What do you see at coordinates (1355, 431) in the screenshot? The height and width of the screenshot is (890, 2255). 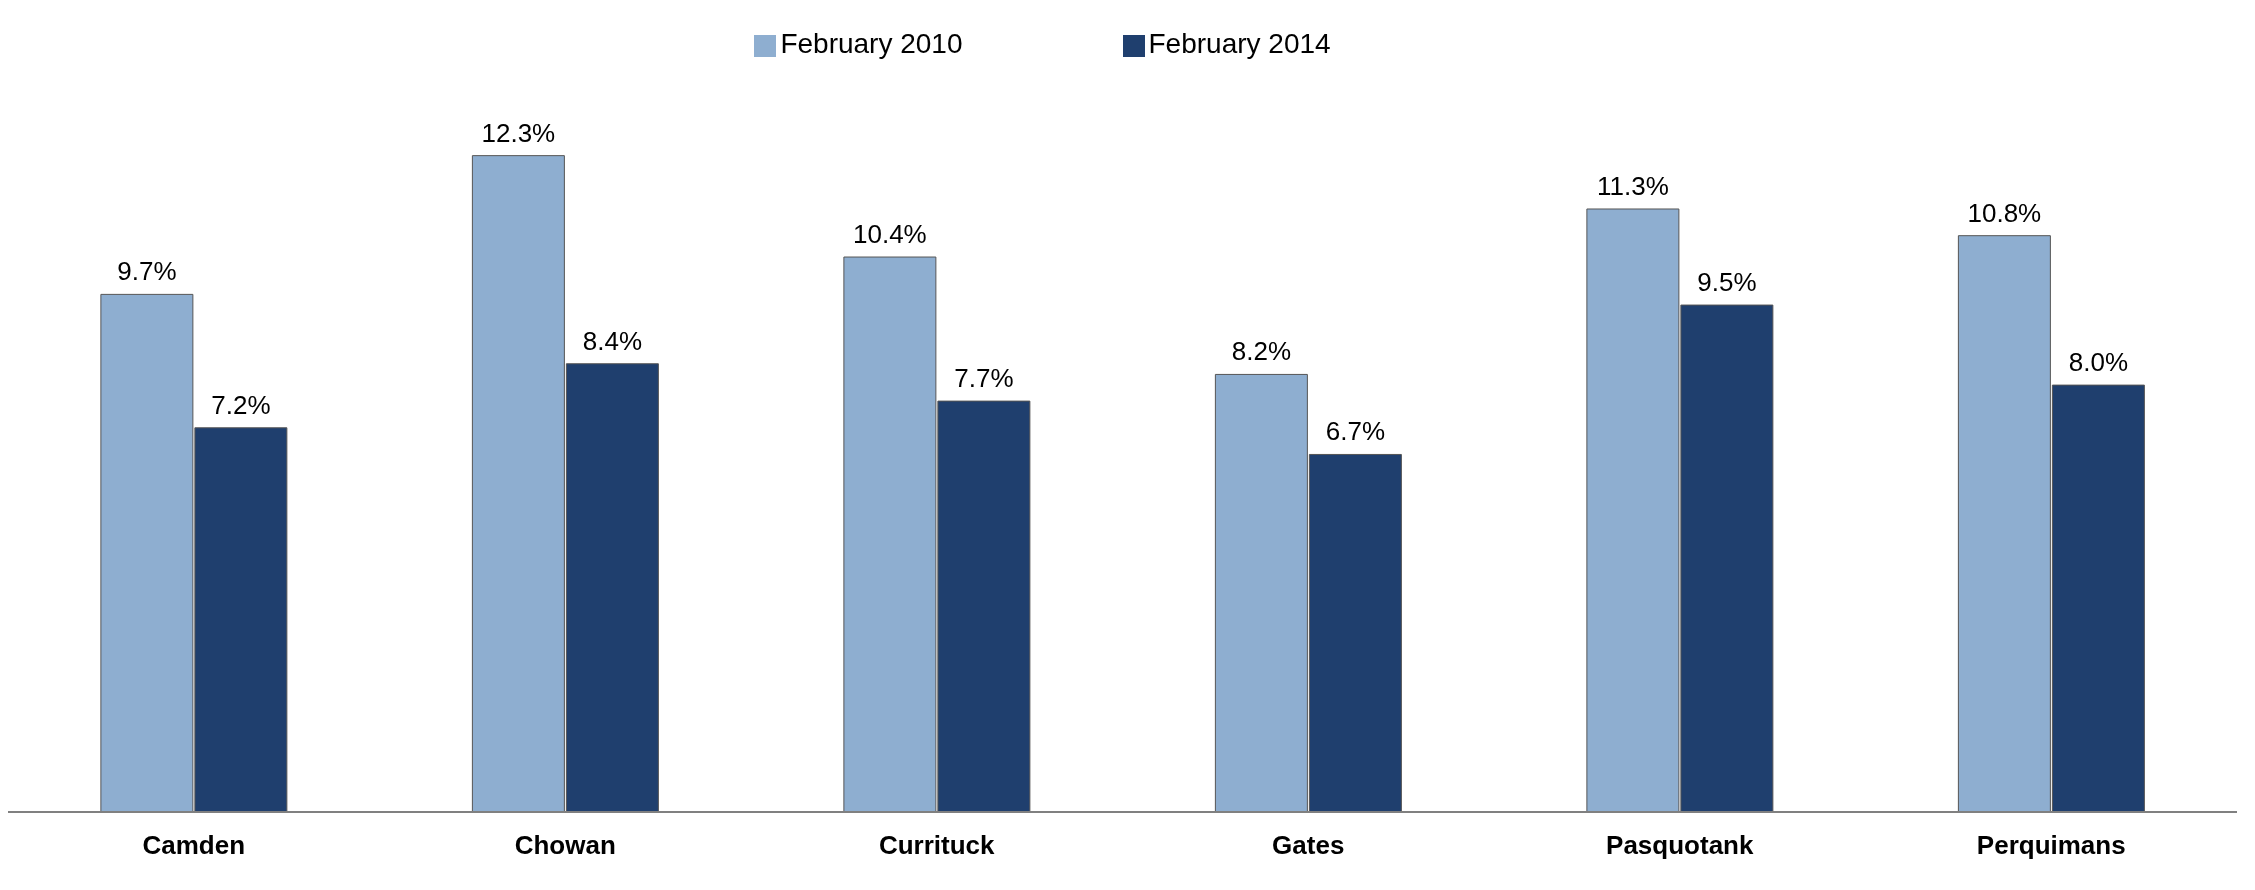 I see `data-label: 6.7%` at bounding box center [1355, 431].